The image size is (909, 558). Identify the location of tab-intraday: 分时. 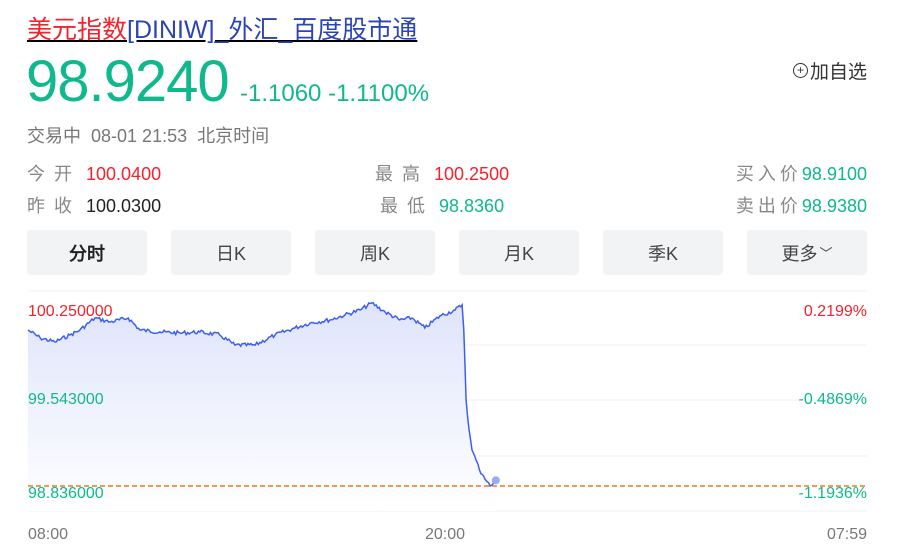
(87, 252).